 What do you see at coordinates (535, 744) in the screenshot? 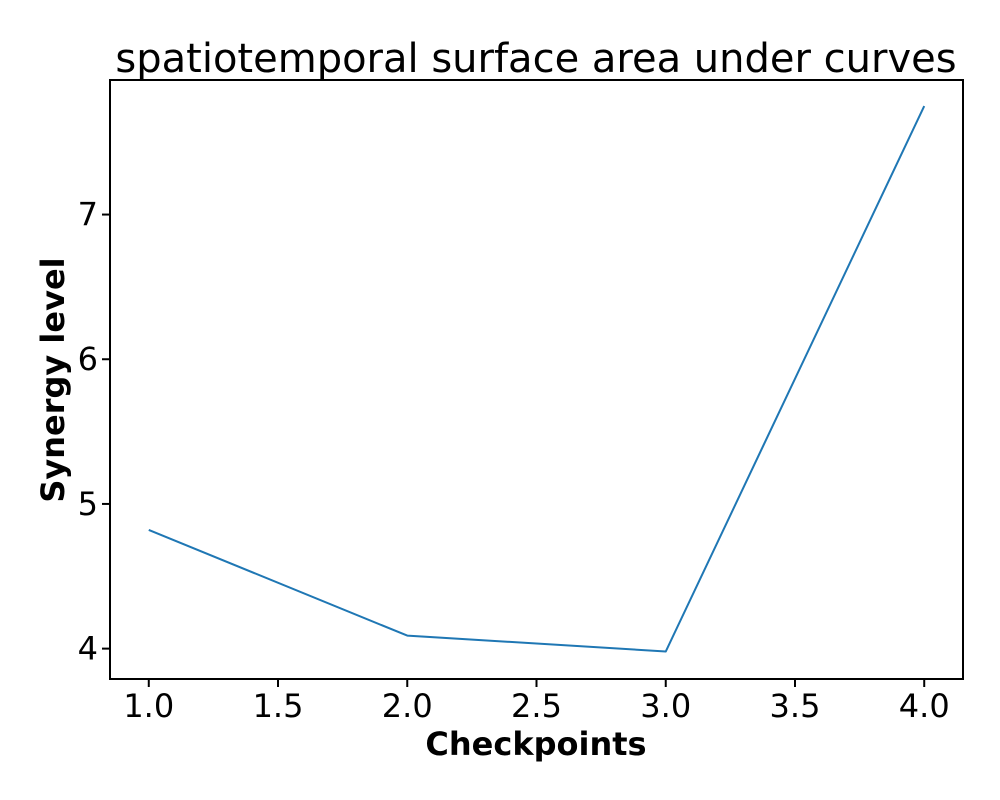
I see `x-axis-label: Checkpoints` at bounding box center [535, 744].